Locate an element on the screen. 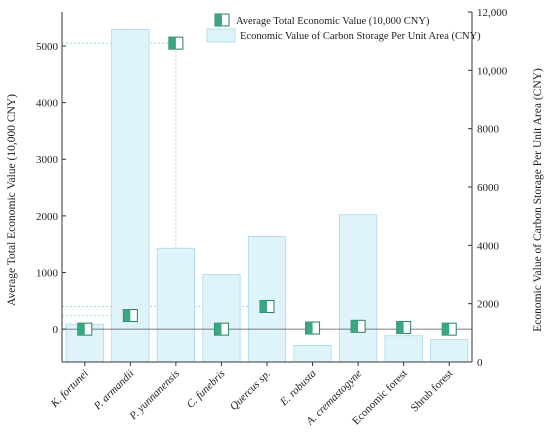  x-tick-label-k-fortunei: K. fortunei is located at coordinates (69, 389).